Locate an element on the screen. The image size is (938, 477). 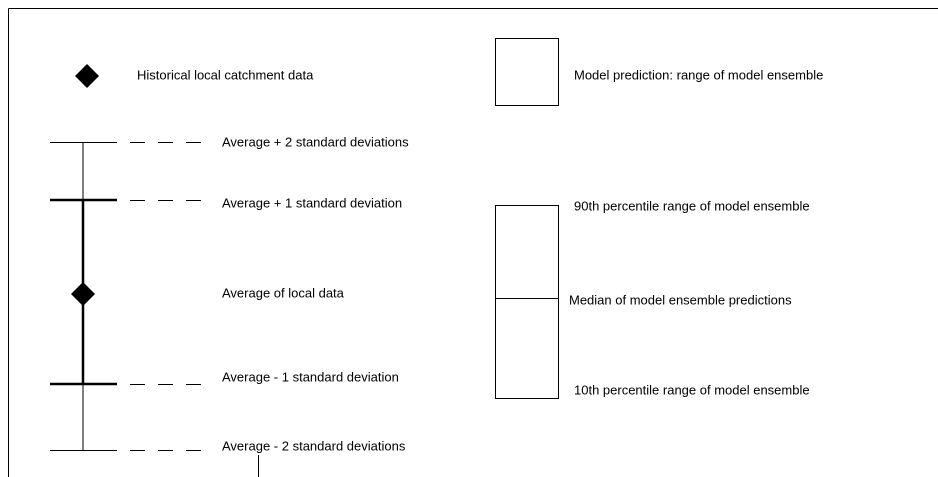
legend-label: Average - 2 standard deviations is located at coordinates (314, 445).